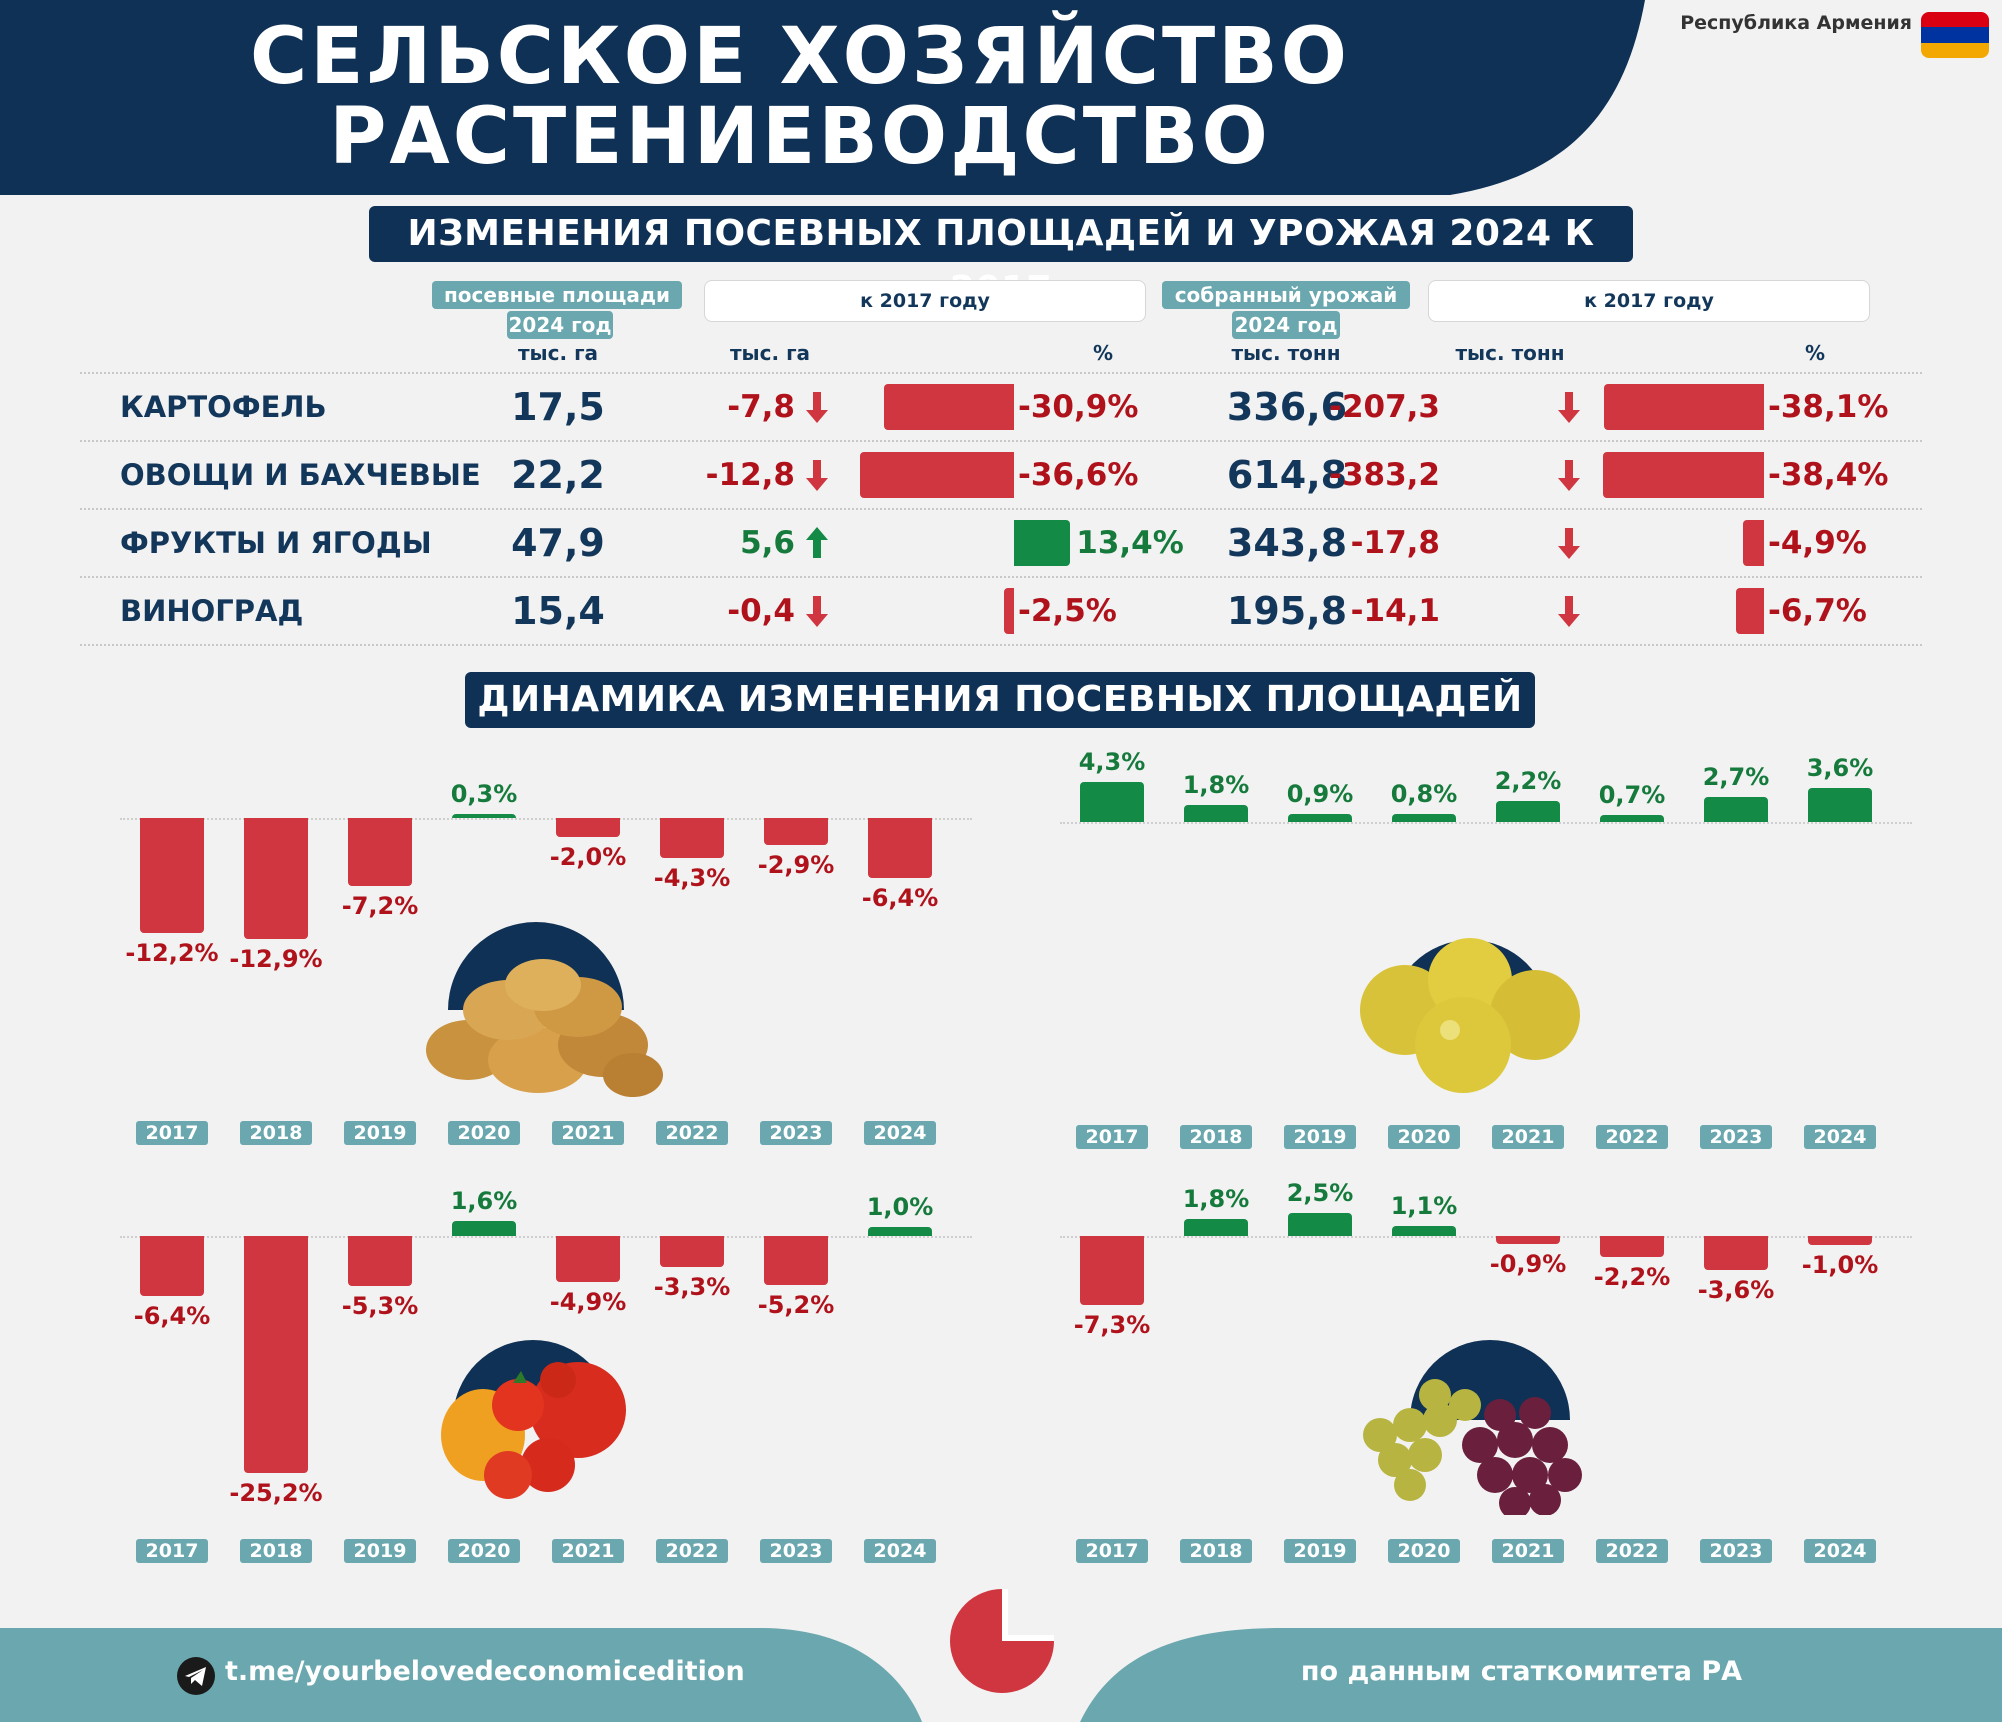  I want to click on page-title-line-2: РАСТЕНИЕВОДСТВО, so click(800, 137).